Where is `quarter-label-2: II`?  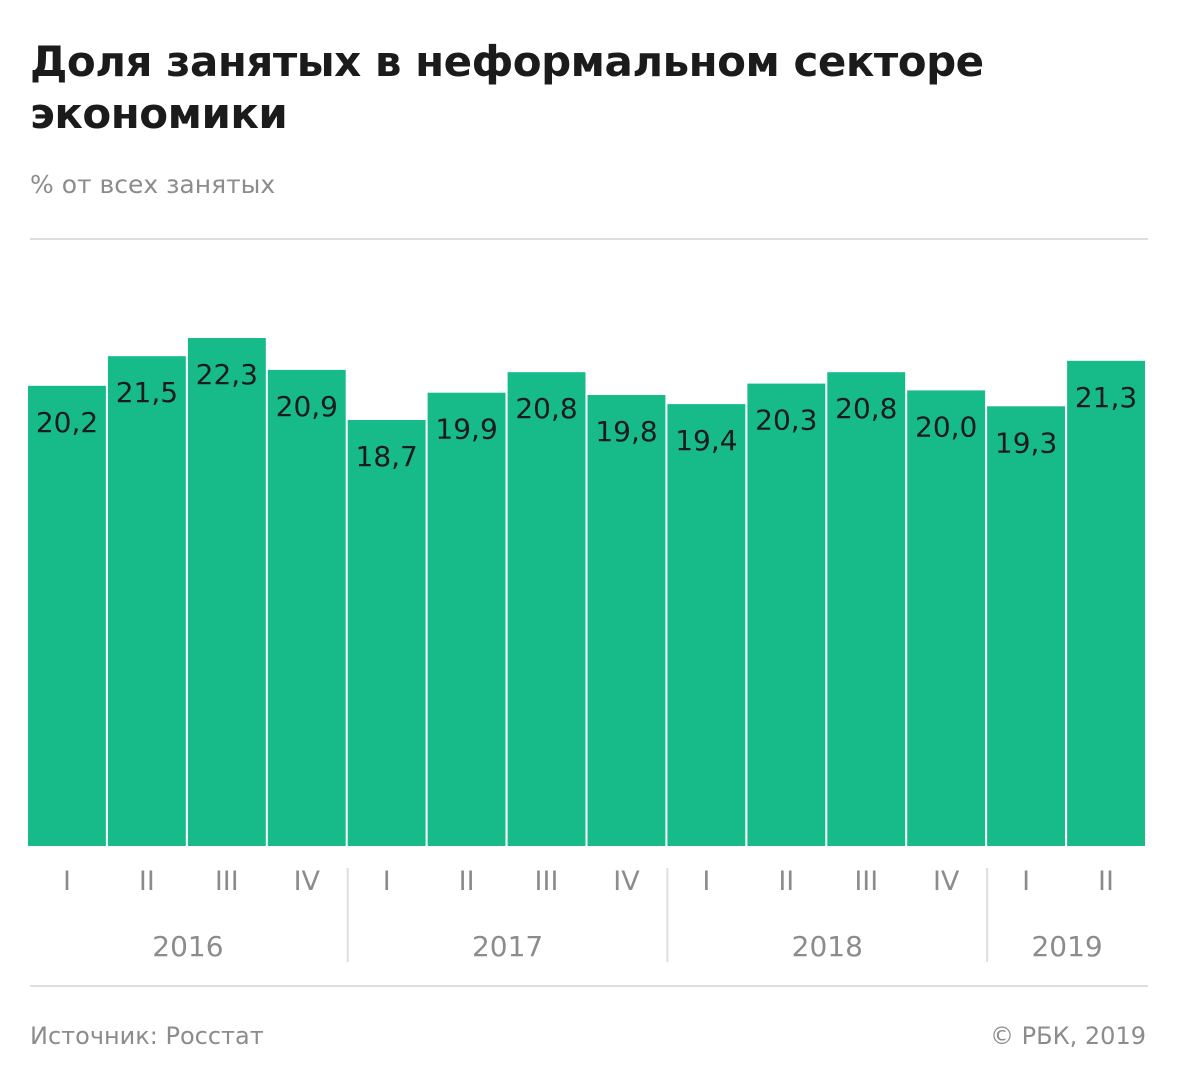
quarter-label-2: II is located at coordinates (147, 881).